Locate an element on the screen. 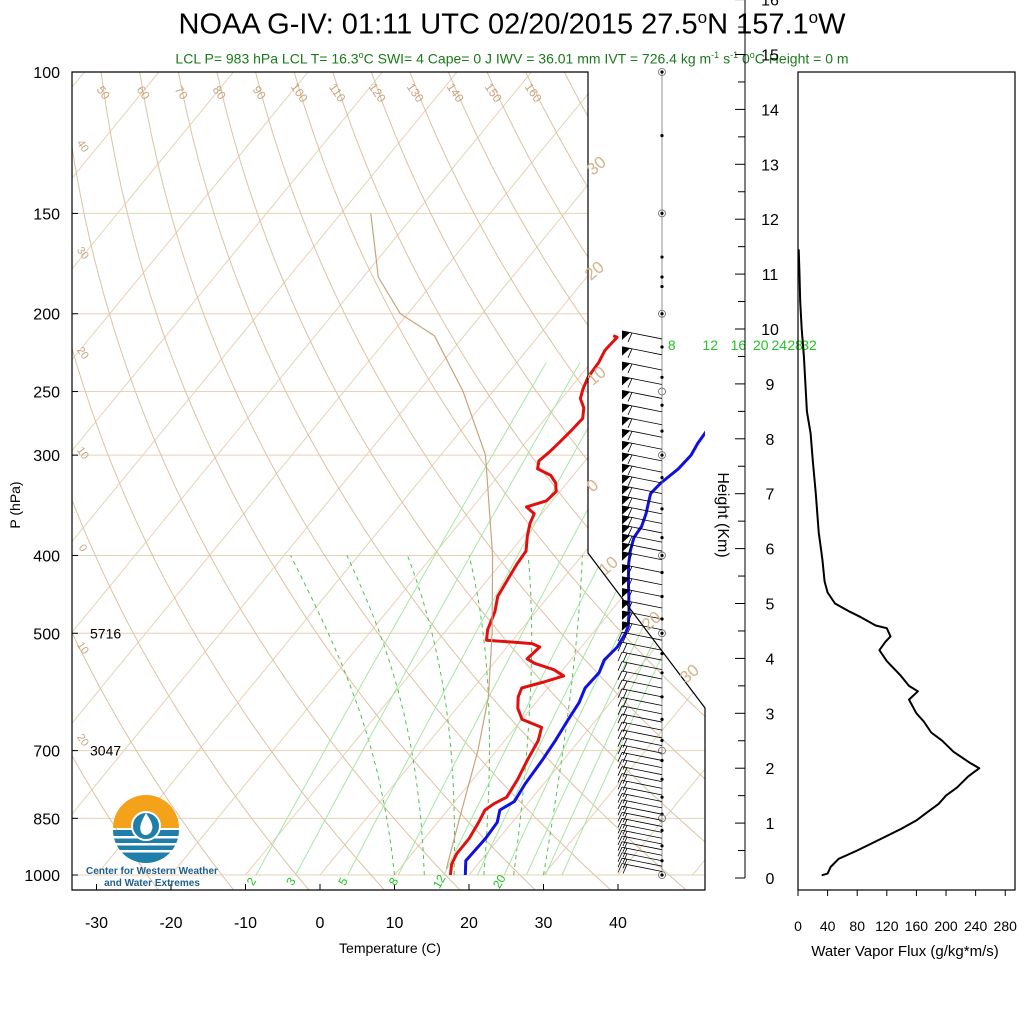  dewpoint-profile-line is located at coordinates (533, 605).